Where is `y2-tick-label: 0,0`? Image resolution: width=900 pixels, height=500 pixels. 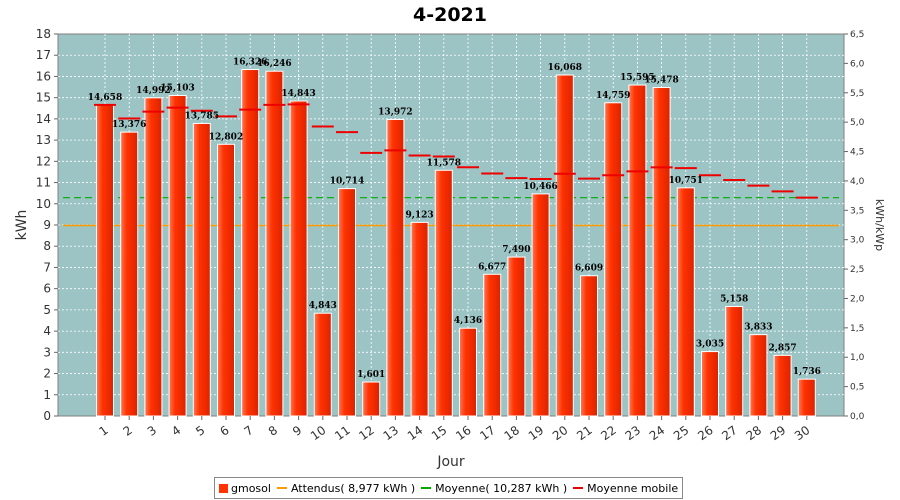 y2-tick-label: 0,0 is located at coordinates (857, 417).